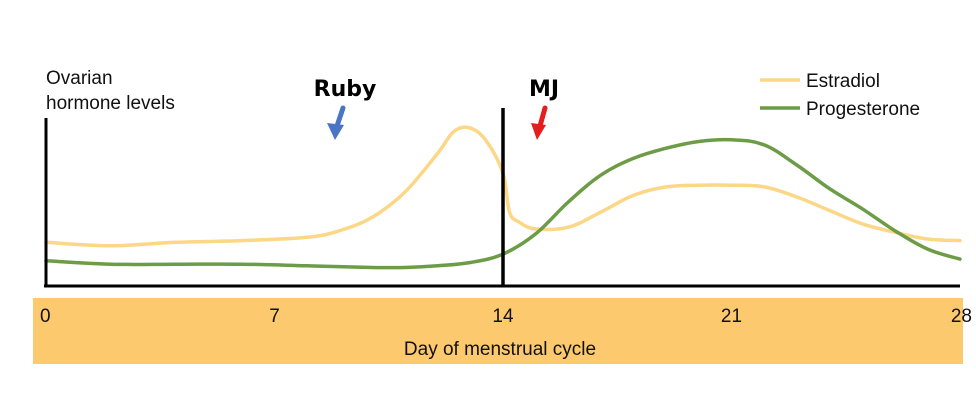  I want to click on x-tick-label: 21, so click(731, 316).